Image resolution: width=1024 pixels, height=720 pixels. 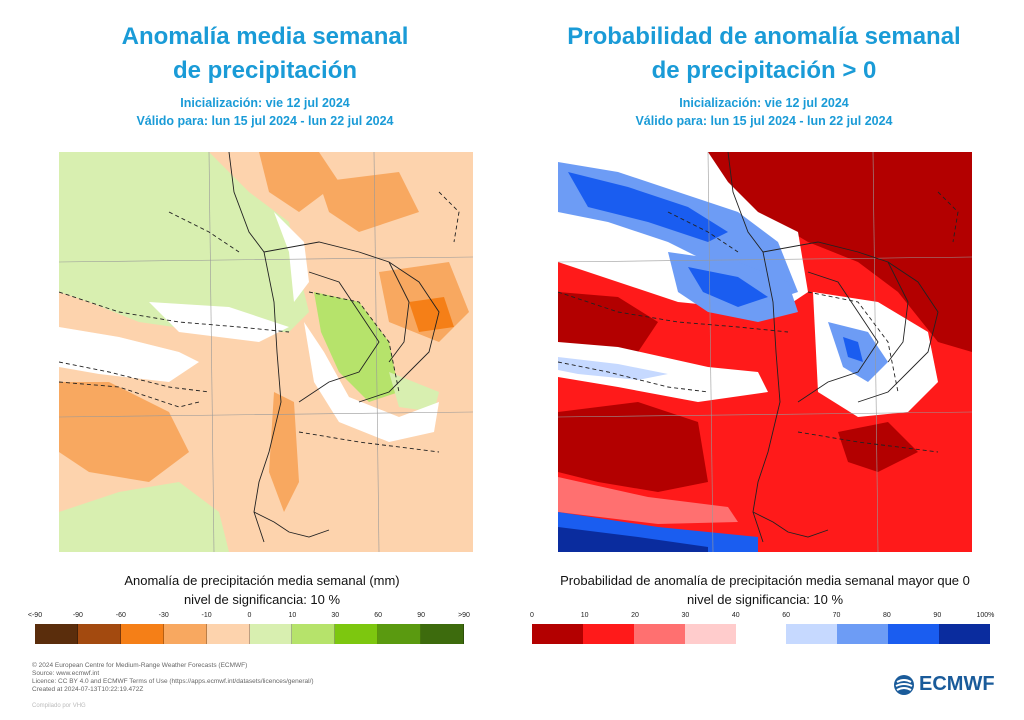 I want to click on right-tick: 70, so click(x=836, y=615).